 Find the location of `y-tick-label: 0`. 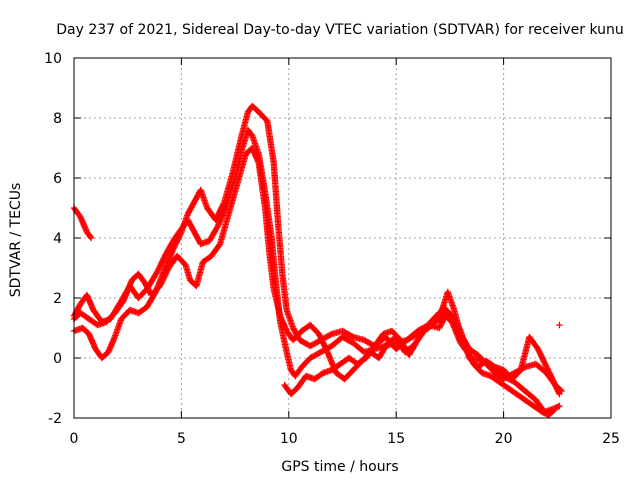

y-tick-label: 0 is located at coordinates (57, 359).